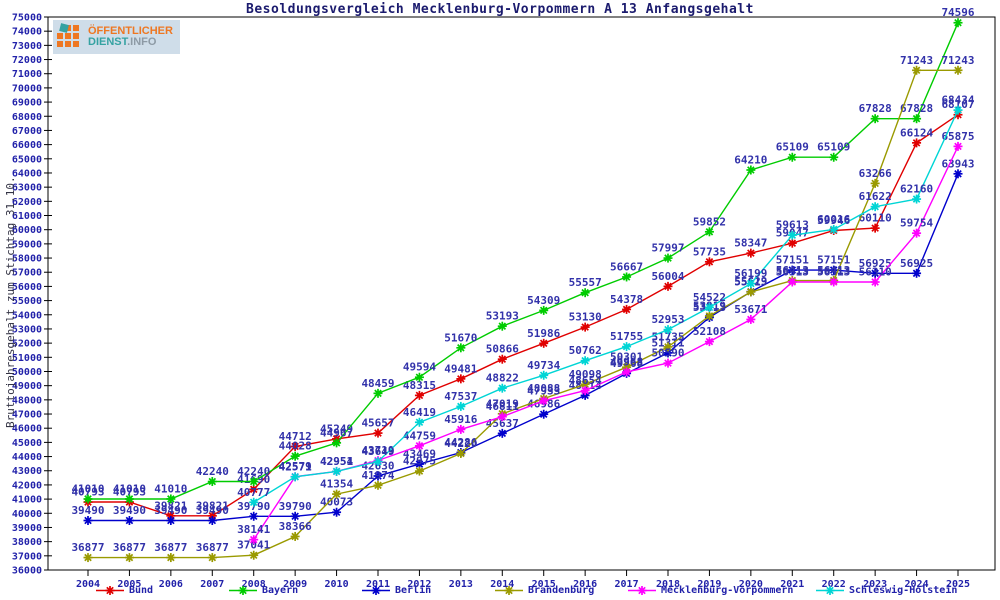  What do you see at coordinates (27, 471) in the screenshot?
I see `y-tick-label: 43000` at bounding box center [27, 471].